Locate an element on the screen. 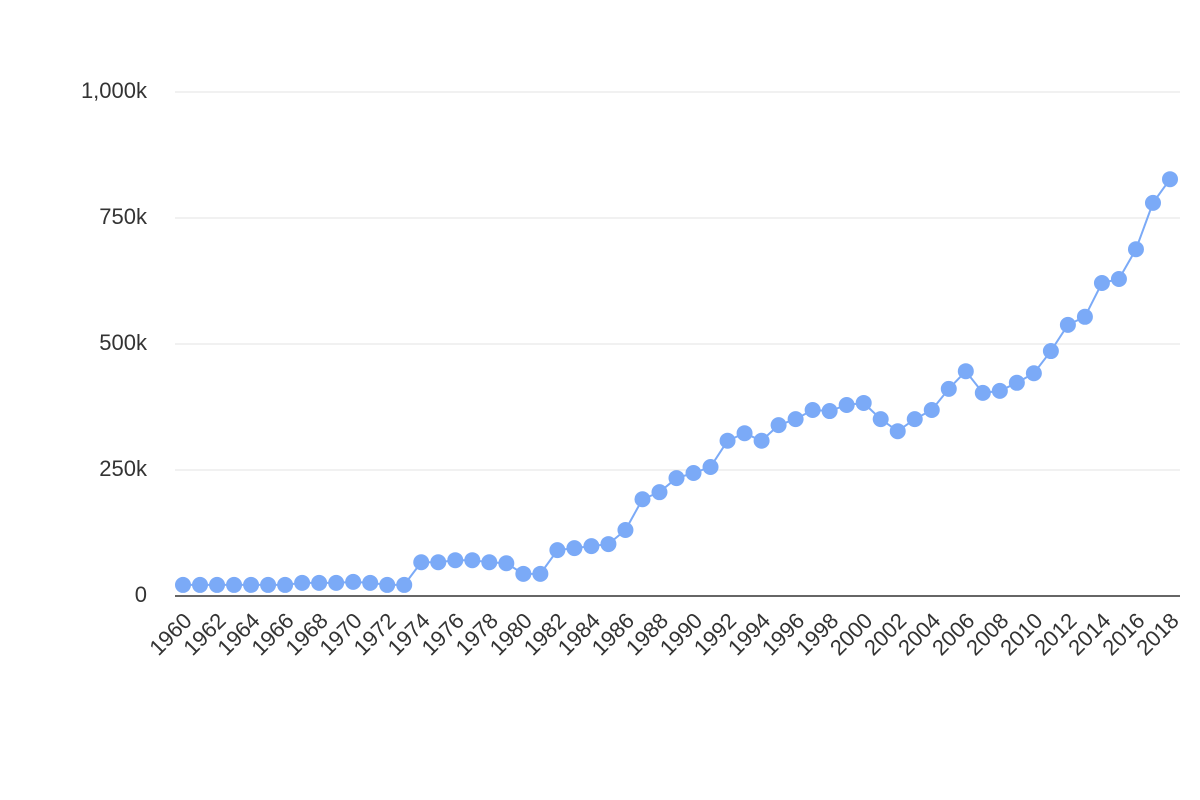 The image size is (1200, 800). y-tick-label: 1,000k is located at coordinates (114, 90).